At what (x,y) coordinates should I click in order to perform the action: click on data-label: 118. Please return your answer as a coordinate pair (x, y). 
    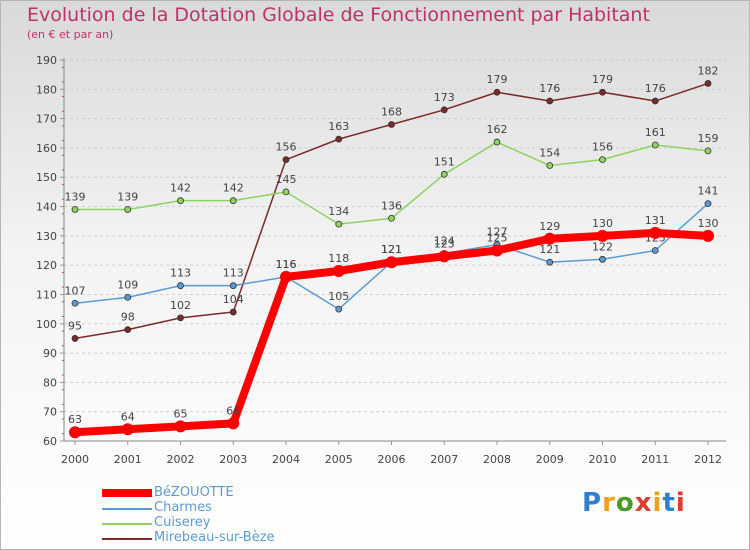
    Looking at the image, I should click on (338, 258).